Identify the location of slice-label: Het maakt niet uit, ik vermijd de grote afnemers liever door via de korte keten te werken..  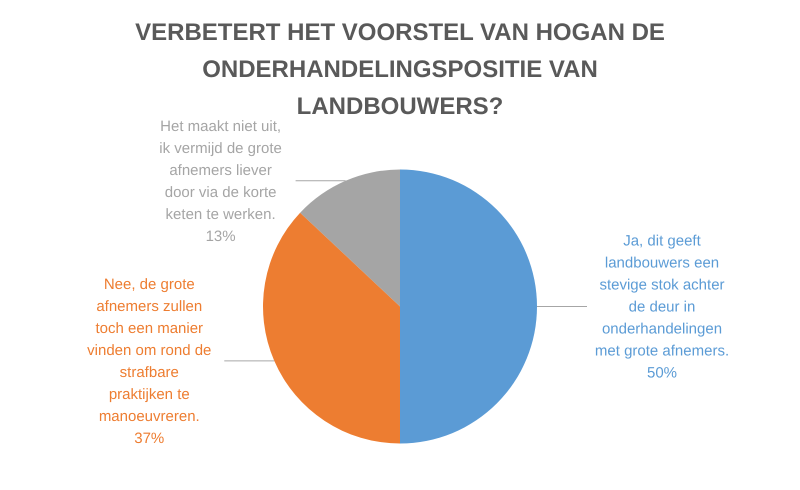
(220, 170).